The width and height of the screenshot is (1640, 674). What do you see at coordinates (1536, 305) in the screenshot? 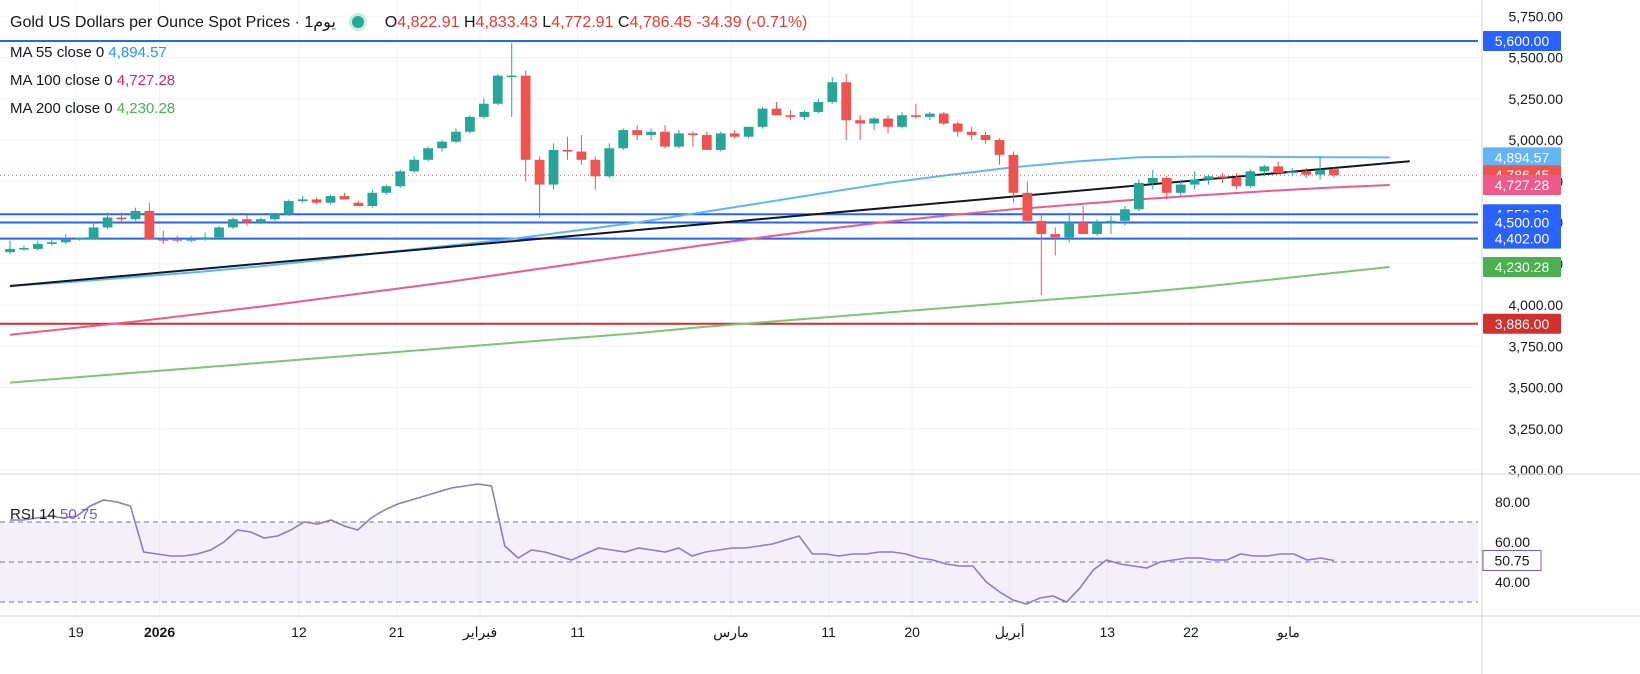
I see `price-axis-tick: 4,000.00` at bounding box center [1536, 305].